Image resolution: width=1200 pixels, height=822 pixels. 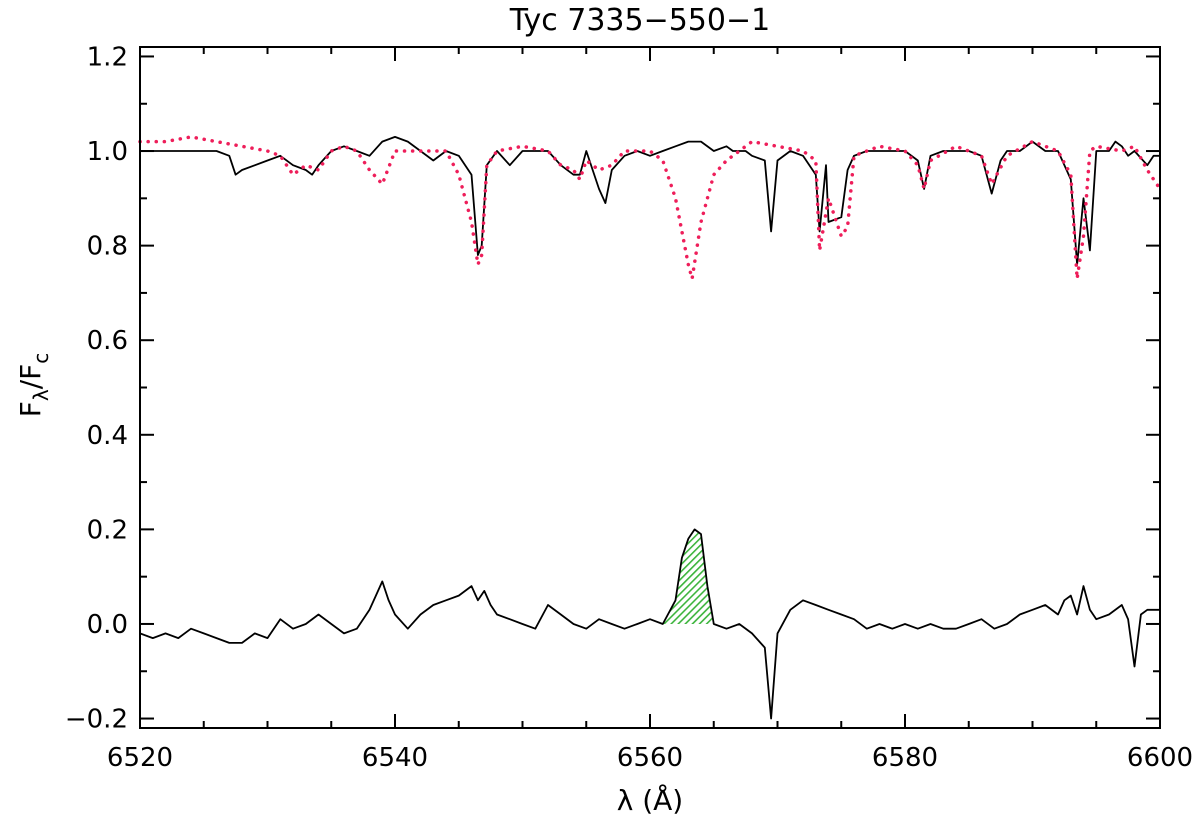 What do you see at coordinates (107, 152) in the screenshot?
I see `y-tick-label: 1.0` at bounding box center [107, 152].